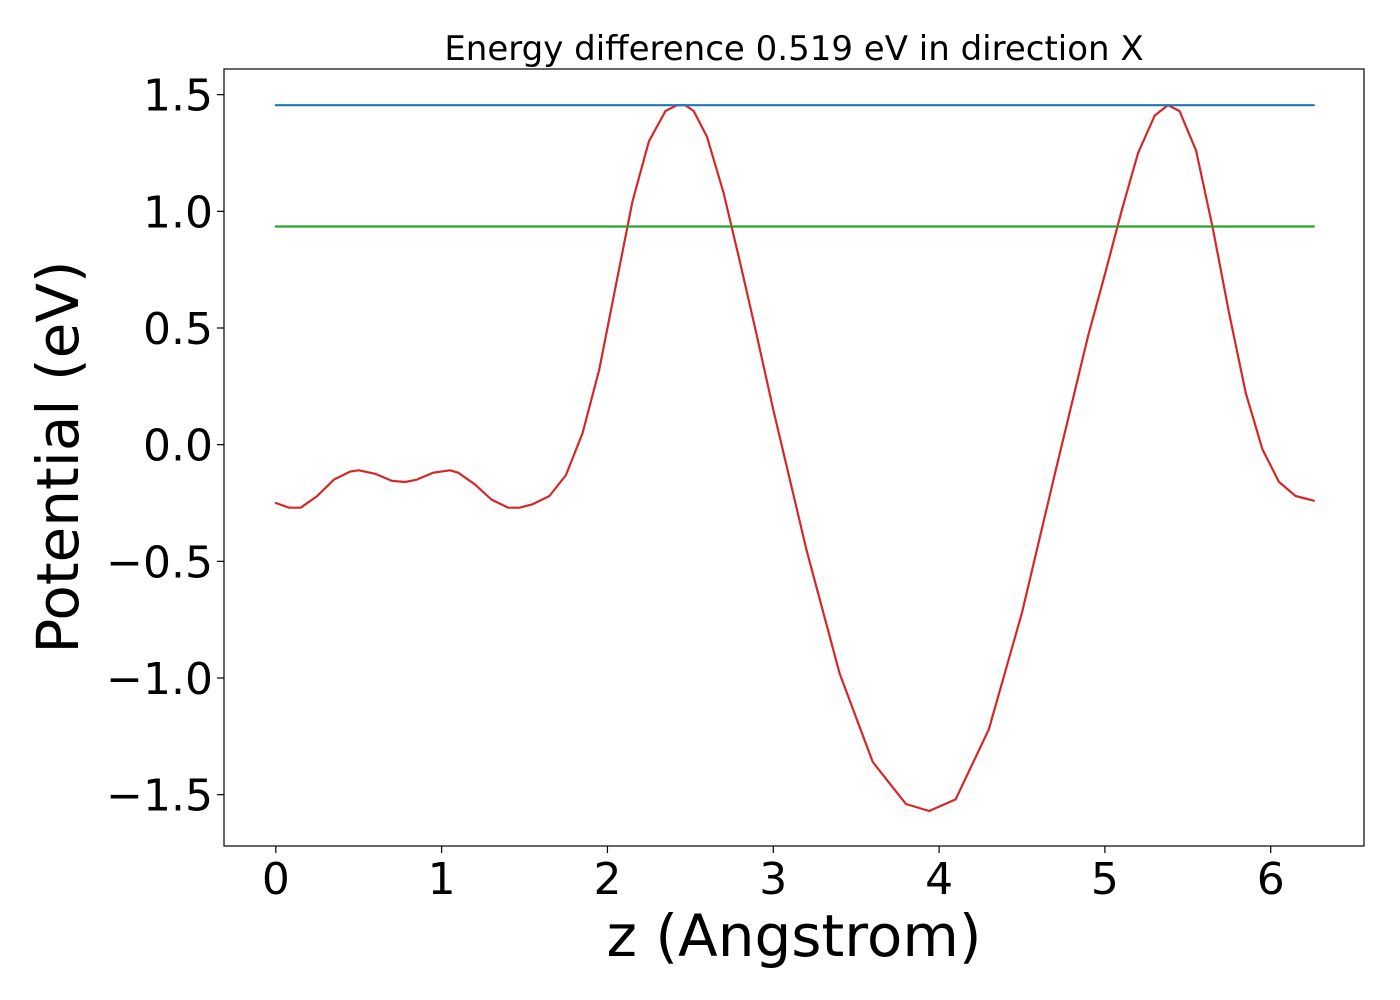 The height and width of the screenshot is (1000, 1400). Describe the element at coordinates (178, 96) in the screenshot. I see `y-tick-label: 1.5` at that location.